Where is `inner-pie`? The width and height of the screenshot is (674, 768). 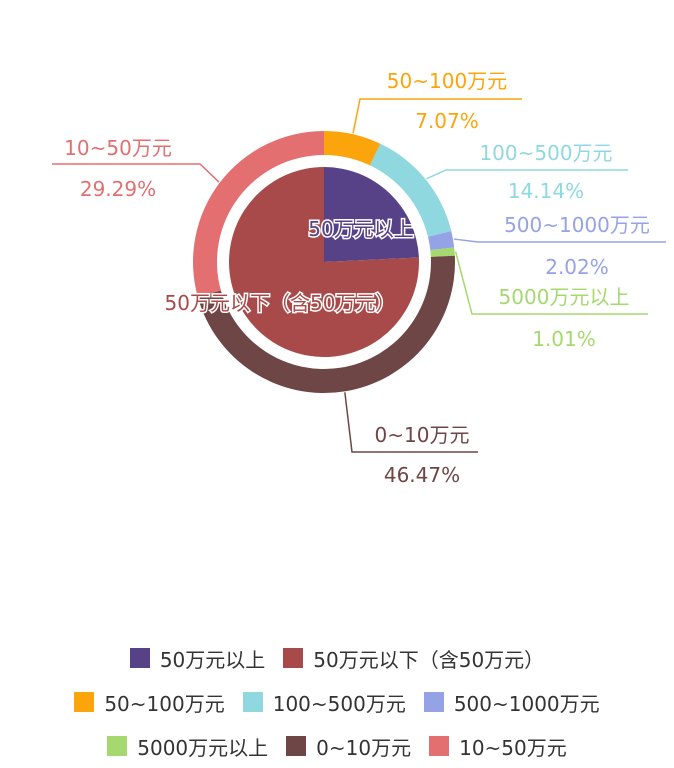
inner-pie is located at coordinates (324, 262).